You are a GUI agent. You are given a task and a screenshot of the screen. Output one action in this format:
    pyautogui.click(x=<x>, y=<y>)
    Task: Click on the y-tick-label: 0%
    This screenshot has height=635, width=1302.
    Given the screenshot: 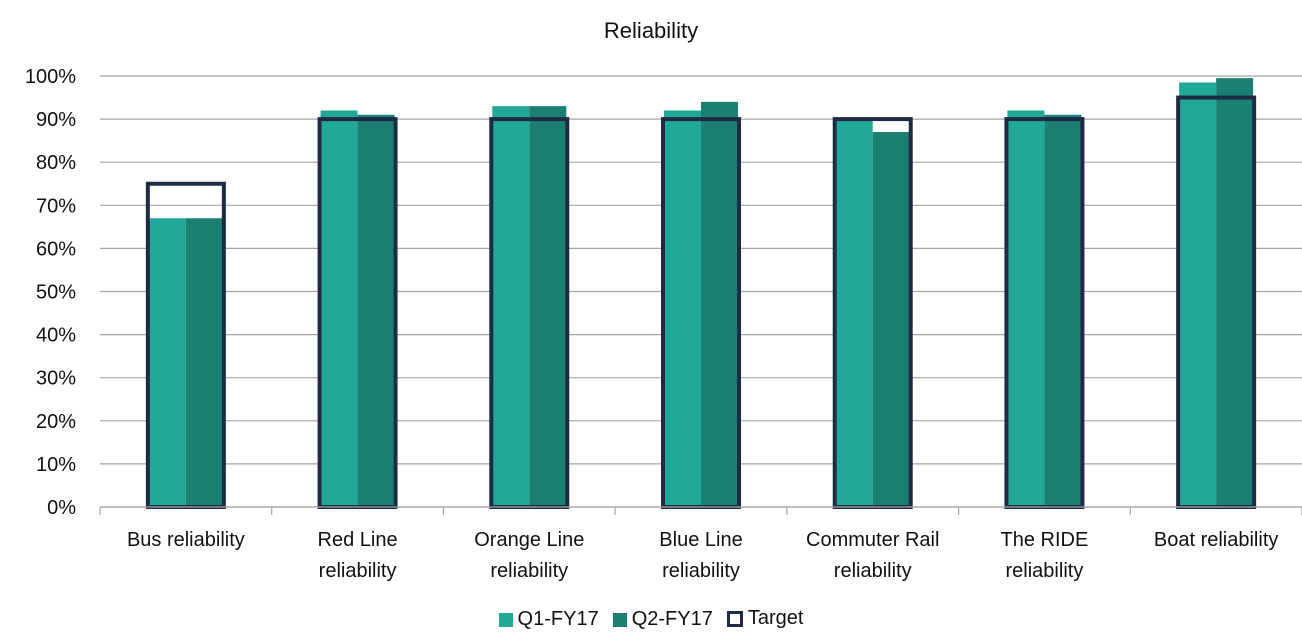 What is the action you would take?
    pyautogui.click(x=61, y=508)
    